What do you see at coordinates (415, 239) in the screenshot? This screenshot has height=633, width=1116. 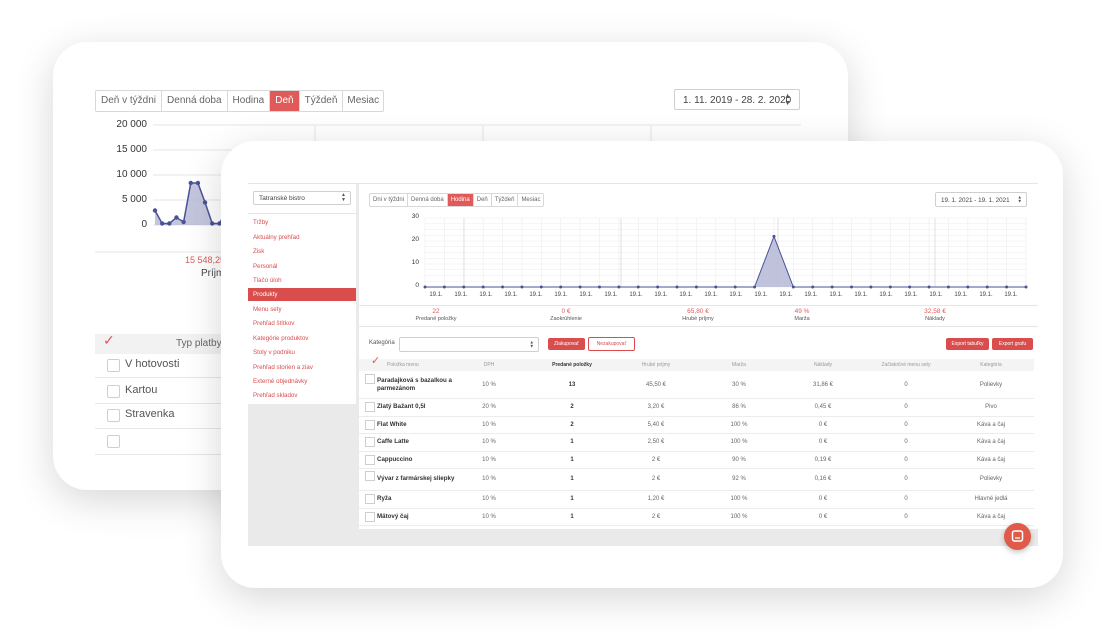 I see `y-tick: 20` at bounding box center [415, 239].